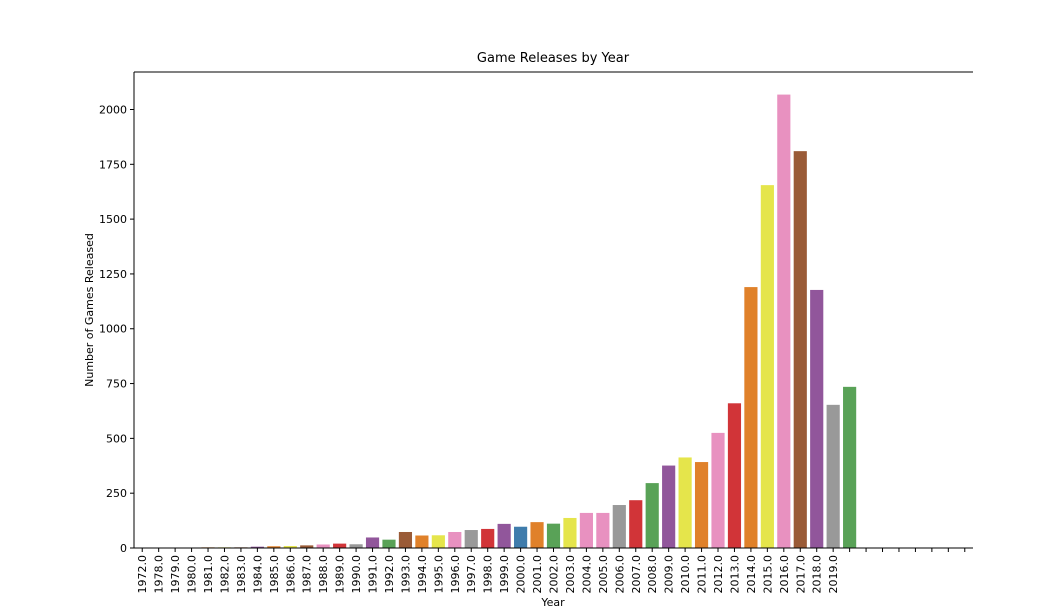  What do you see at coordinates (669, 574) in the screenshot?
I see `x-tick-label: 2009.0` at bounding box center [669, 574].